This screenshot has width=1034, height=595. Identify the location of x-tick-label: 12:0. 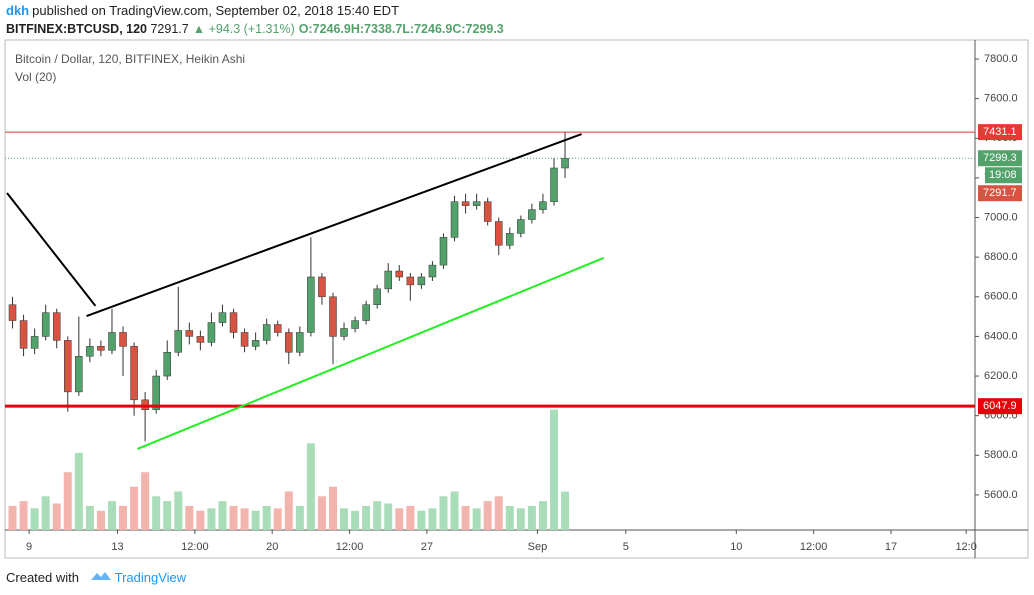
(965, 547).